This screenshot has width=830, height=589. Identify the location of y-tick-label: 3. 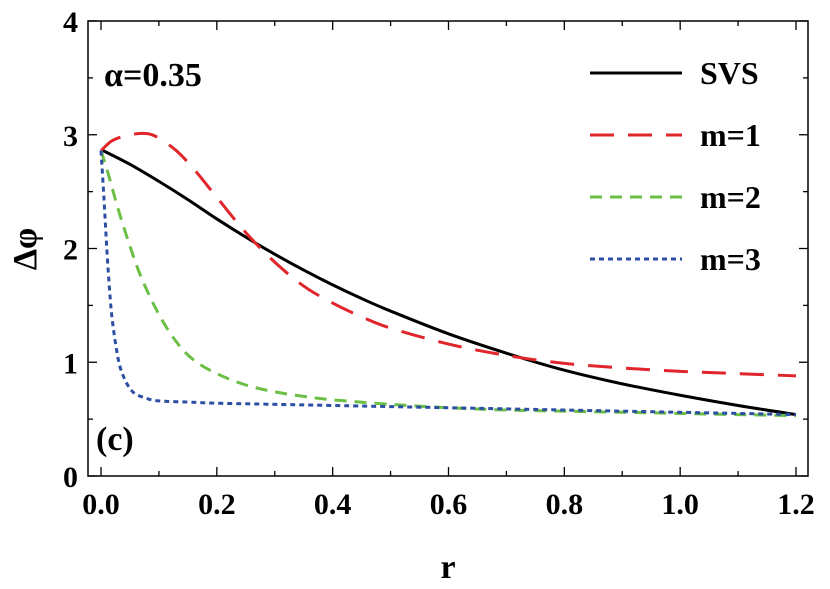
(70, 136).